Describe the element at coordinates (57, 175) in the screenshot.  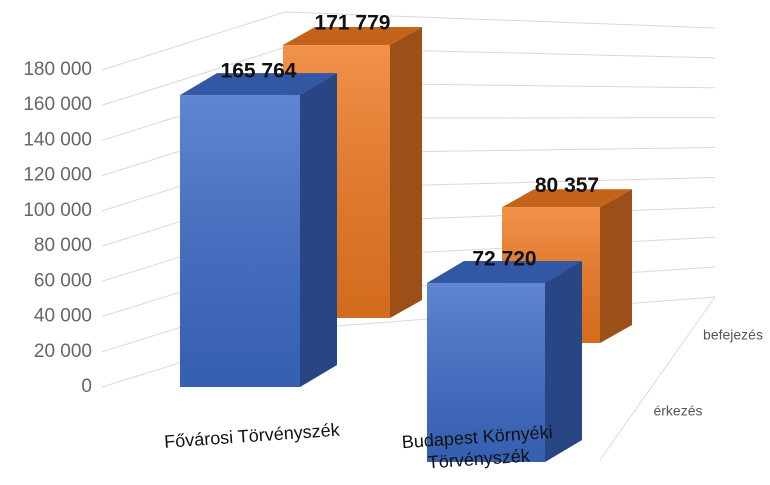
I see `y-tick-label: 120 000` at that location.